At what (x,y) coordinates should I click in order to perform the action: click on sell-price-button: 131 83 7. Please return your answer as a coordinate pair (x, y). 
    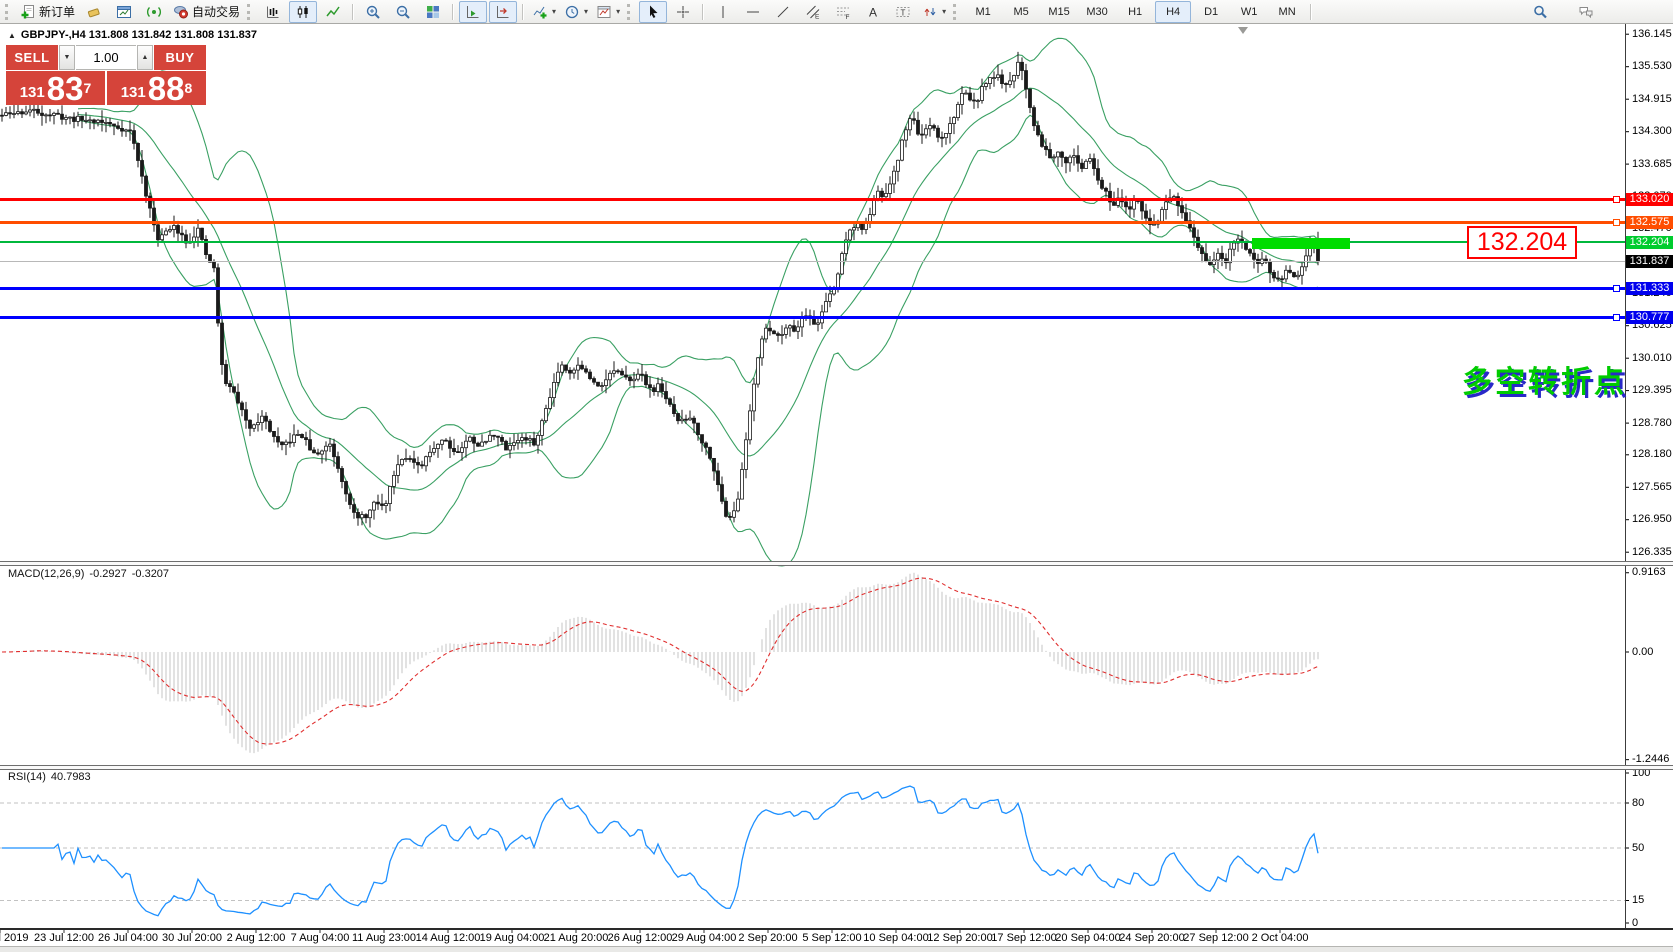
    Looking at the image, I should click on (55, 88).